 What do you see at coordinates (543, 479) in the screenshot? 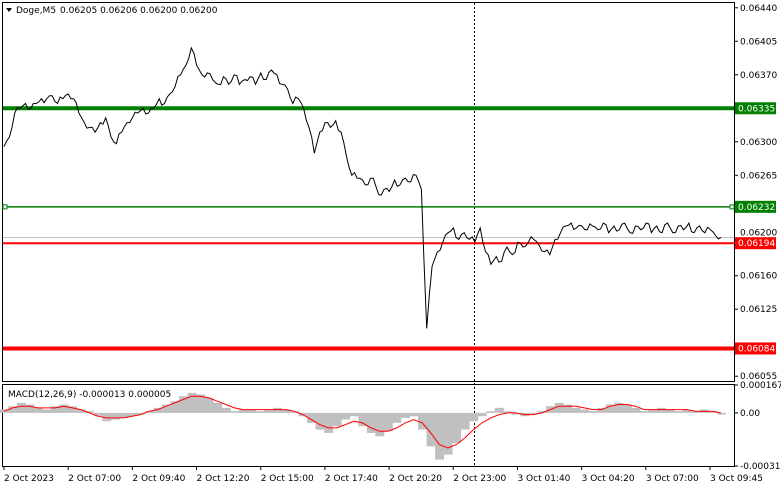
I see `time-tick-label: 3 Oct 01:40` at bounding box center [543, 479].